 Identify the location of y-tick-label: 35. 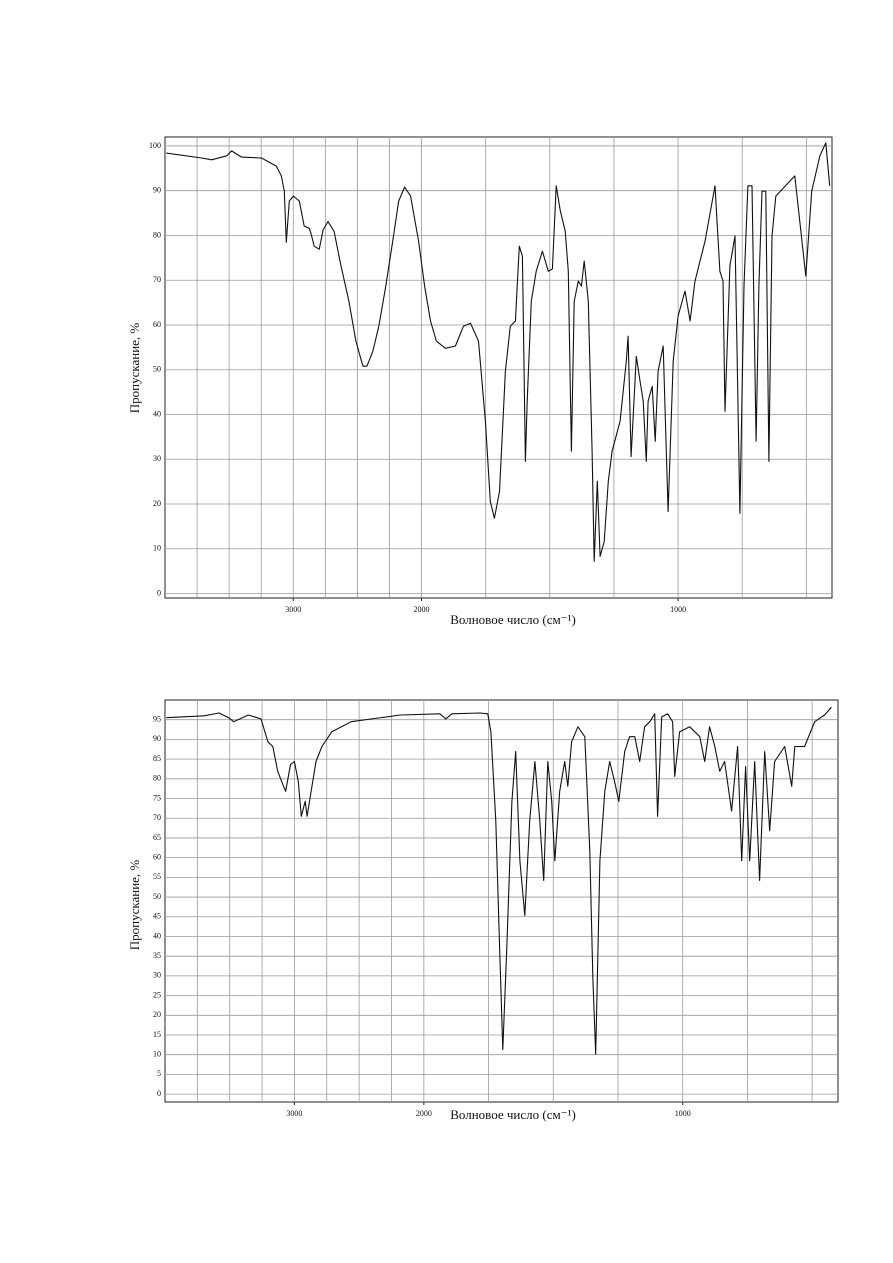
(157, 955).